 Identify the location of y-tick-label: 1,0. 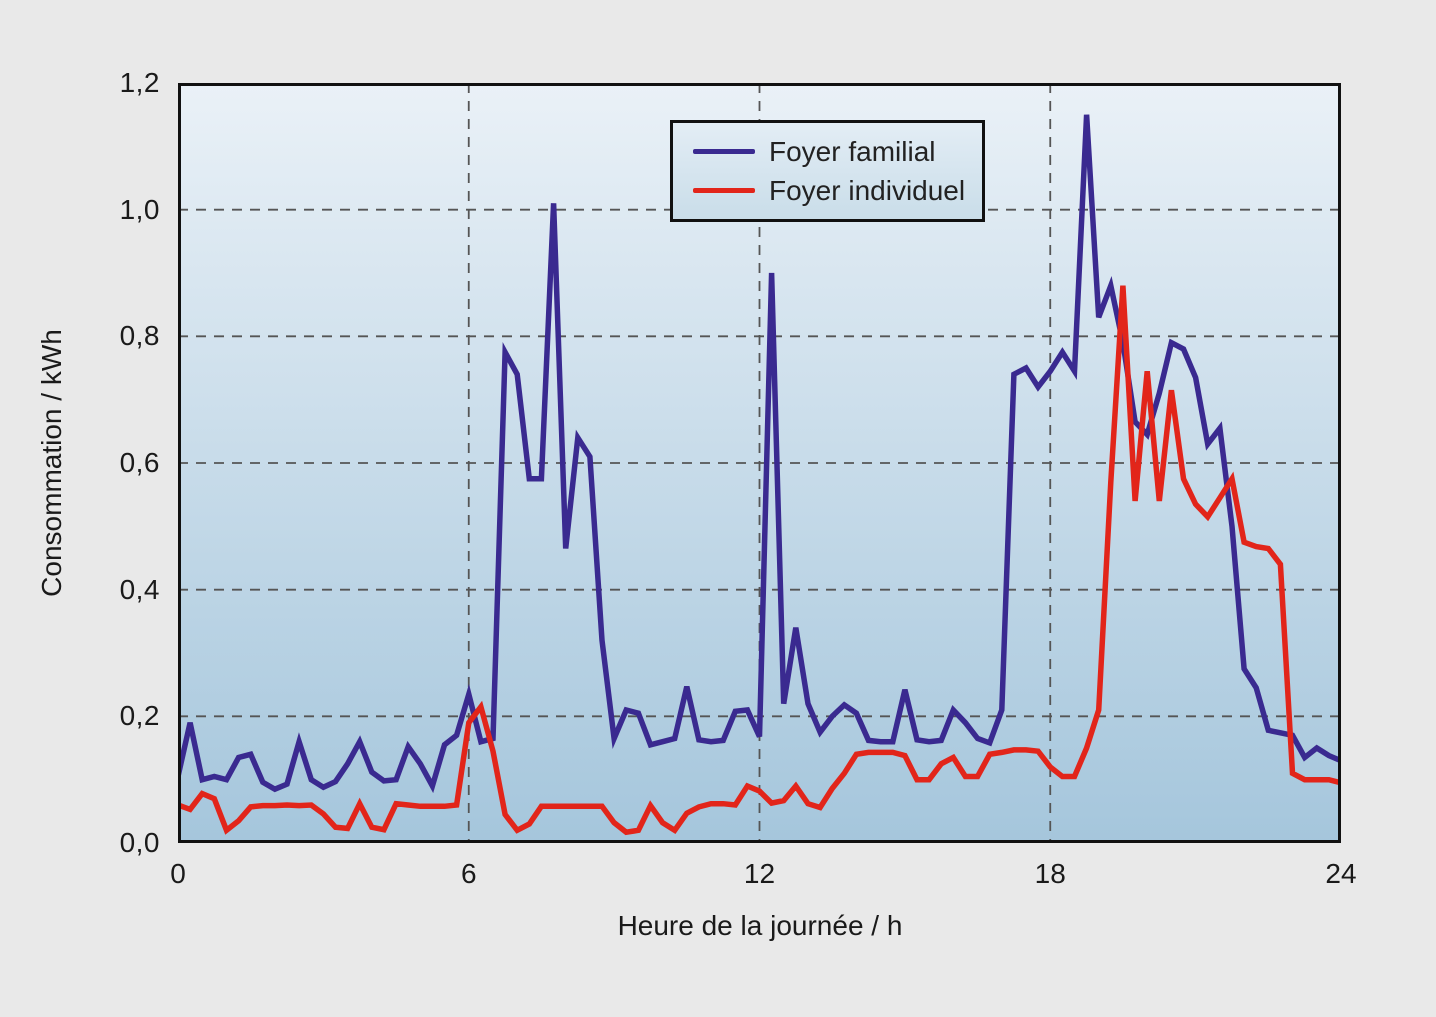
(139, 209).